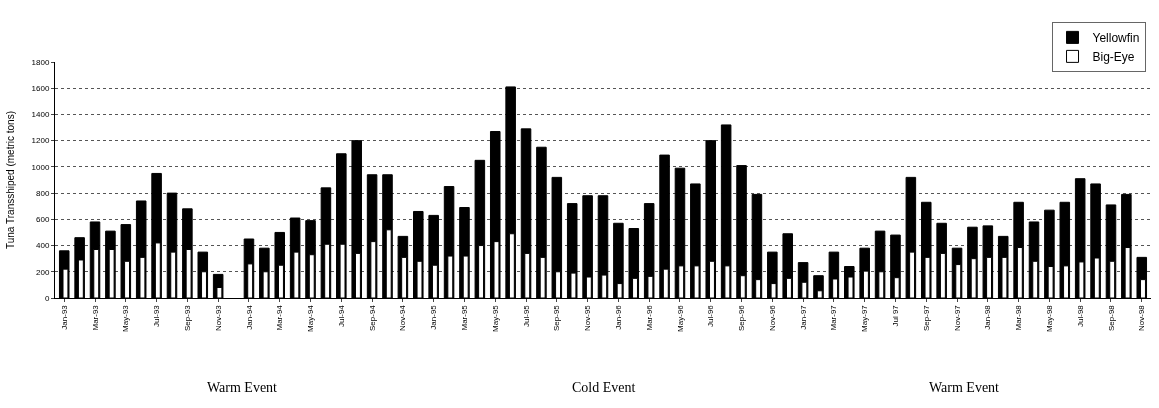  I want to click on x-tick-label: Sep-93, so click(187, 317).